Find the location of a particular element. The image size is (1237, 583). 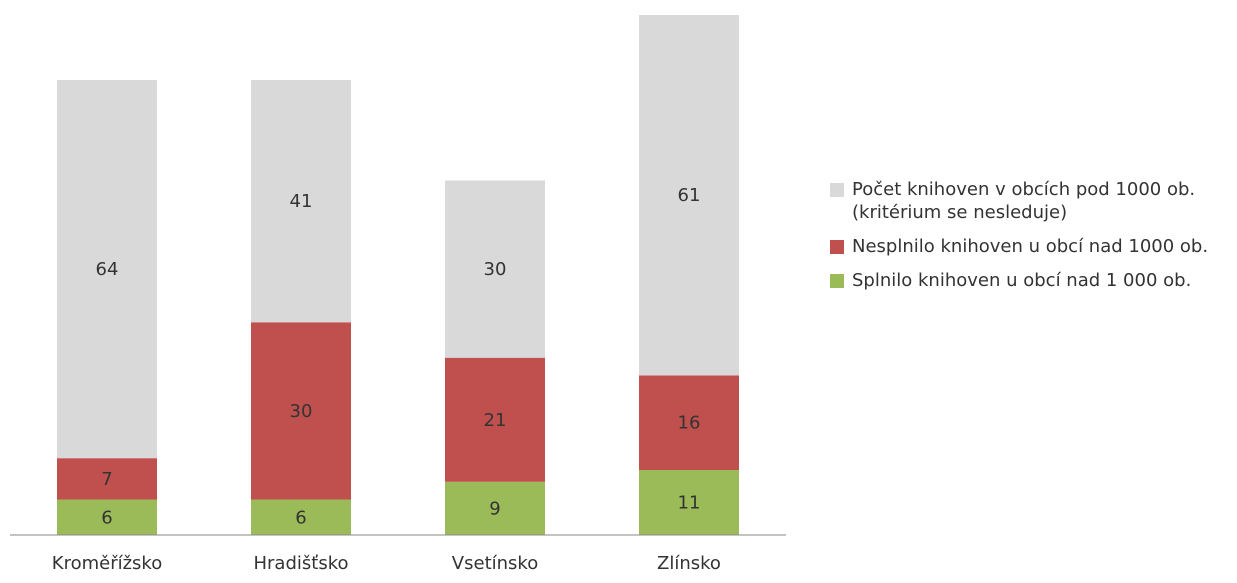

x-tick-label: Hradišťsko is located at coordinates (300, 563).